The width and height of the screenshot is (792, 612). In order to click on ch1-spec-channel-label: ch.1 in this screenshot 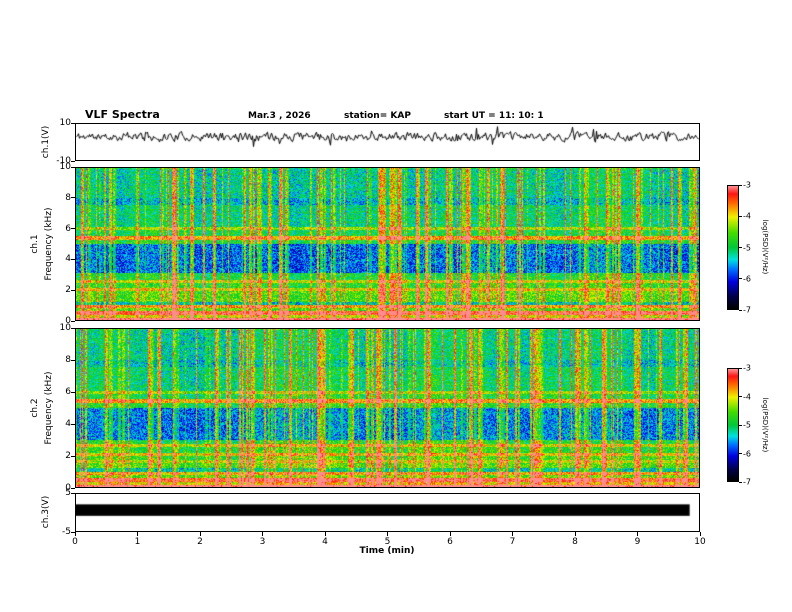, I will do `click(35, 244)`.